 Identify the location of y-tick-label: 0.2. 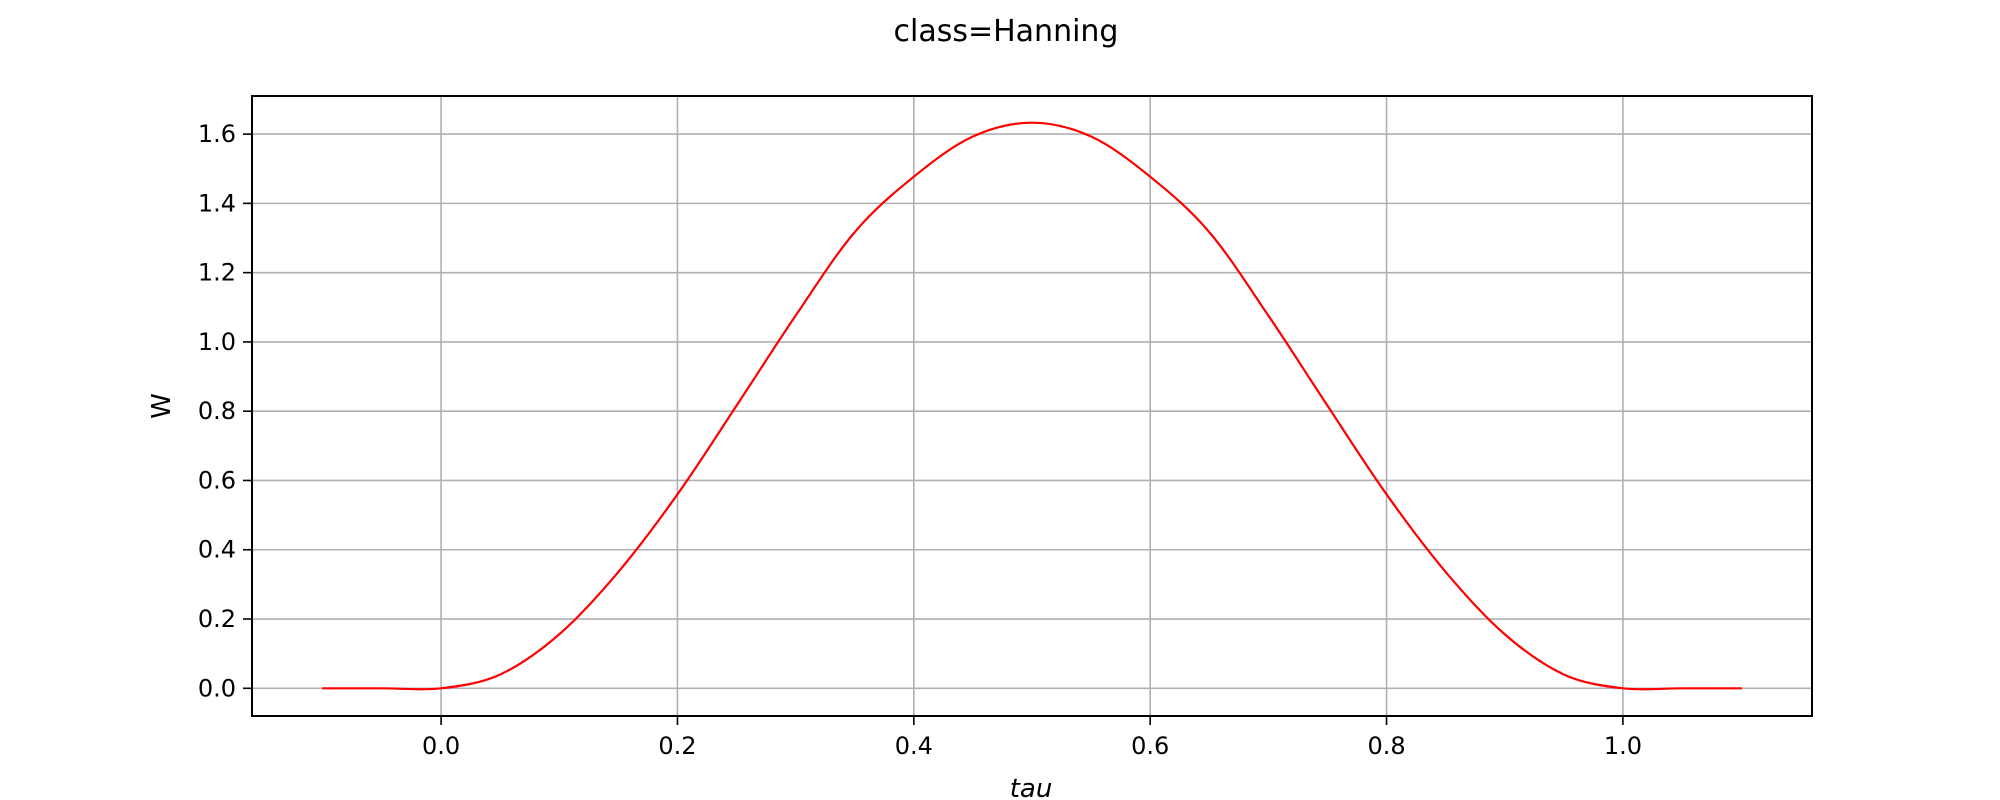
(217, 619).